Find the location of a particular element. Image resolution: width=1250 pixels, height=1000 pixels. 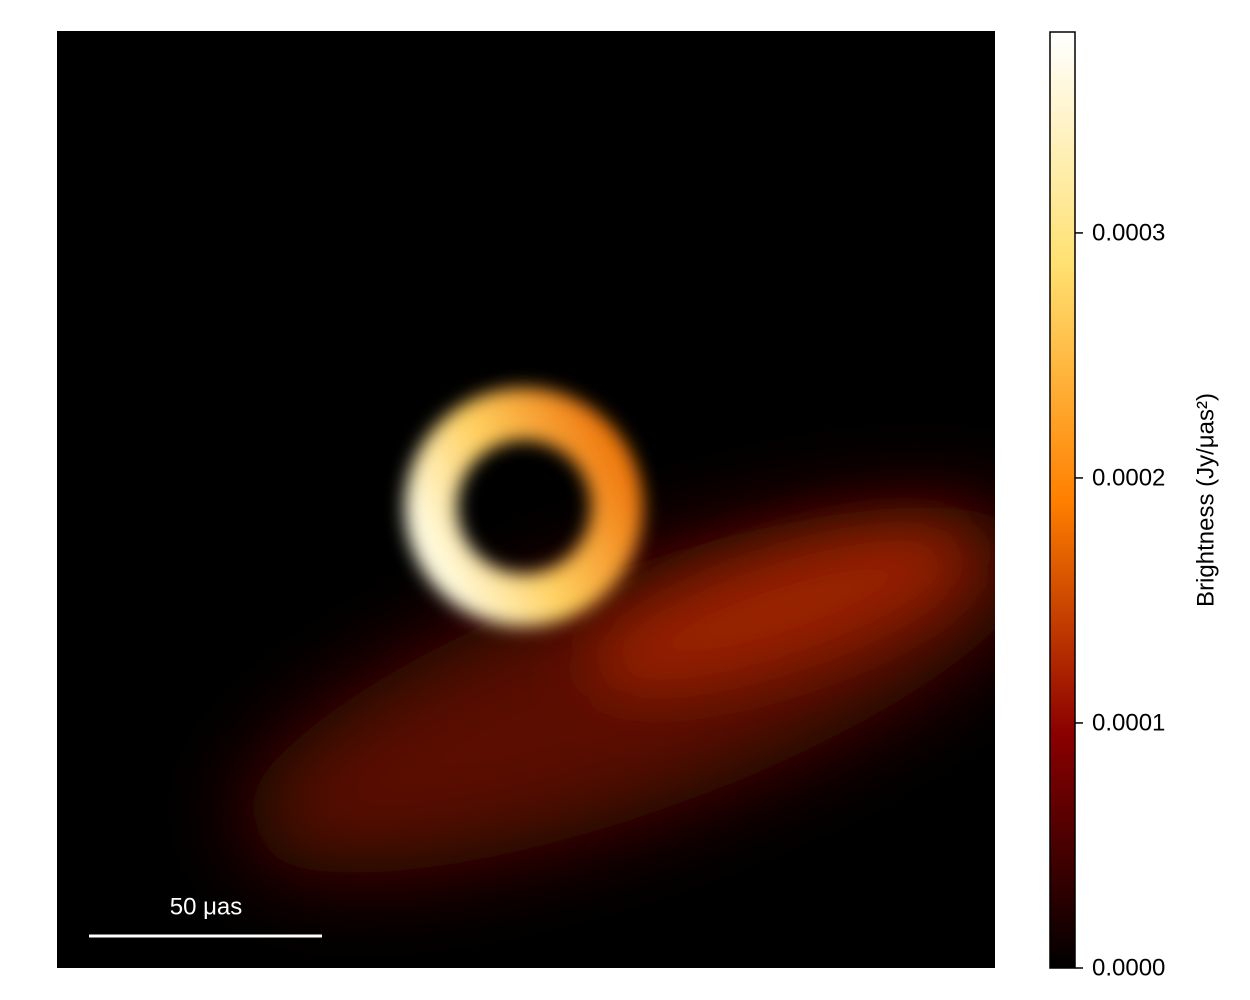

colorbar-tick-label: 0.0002 is located at coordinates (1128, 477).